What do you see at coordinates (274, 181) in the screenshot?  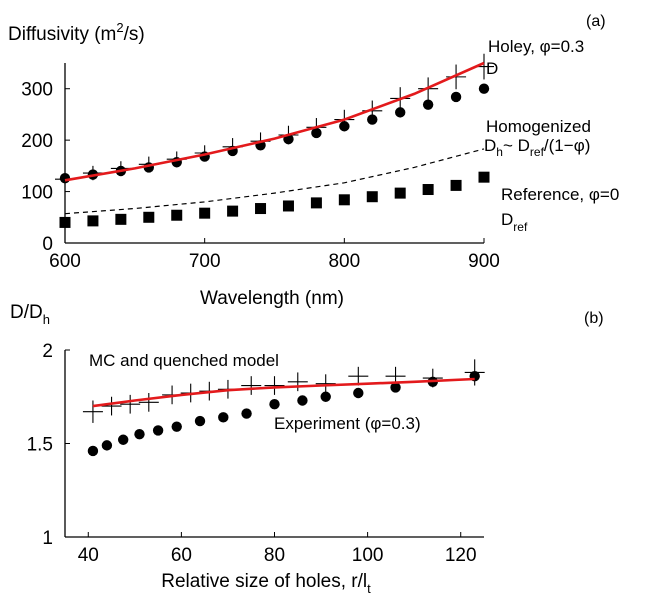 I see `panel-a-homogenized-dashed-line` at bounding box center [274, 181].